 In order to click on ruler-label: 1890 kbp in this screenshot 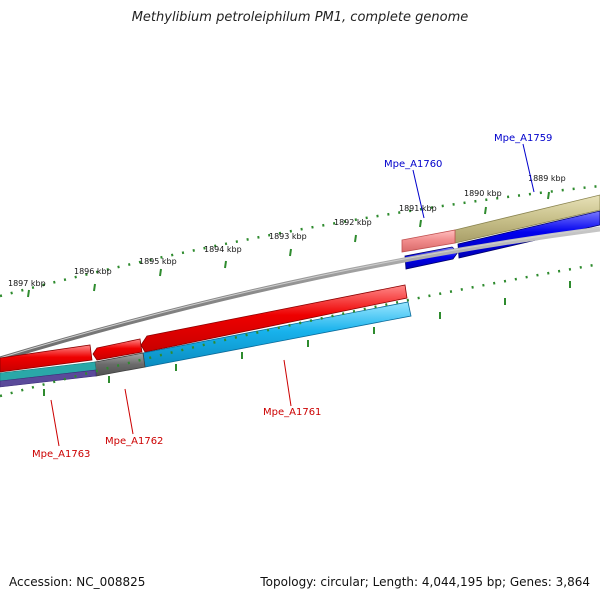, I will do `click(483, 193)`.